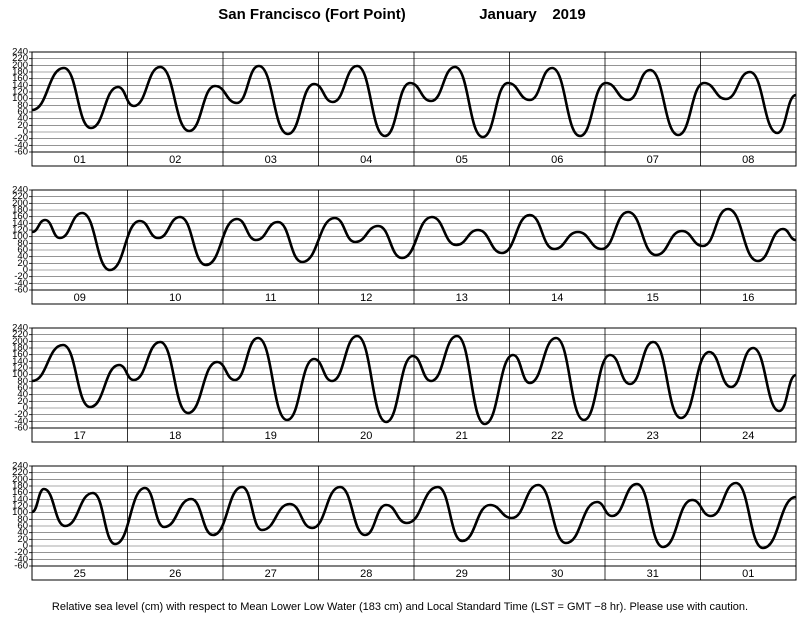  I want to click on day-label: 05, so click(462, 160).